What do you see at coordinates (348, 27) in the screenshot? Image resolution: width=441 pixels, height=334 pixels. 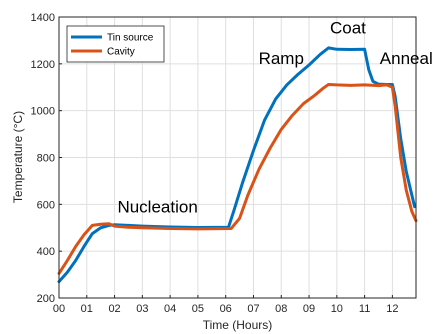 I see `annotation-coat: Coat` at bounding box center [348, 27].